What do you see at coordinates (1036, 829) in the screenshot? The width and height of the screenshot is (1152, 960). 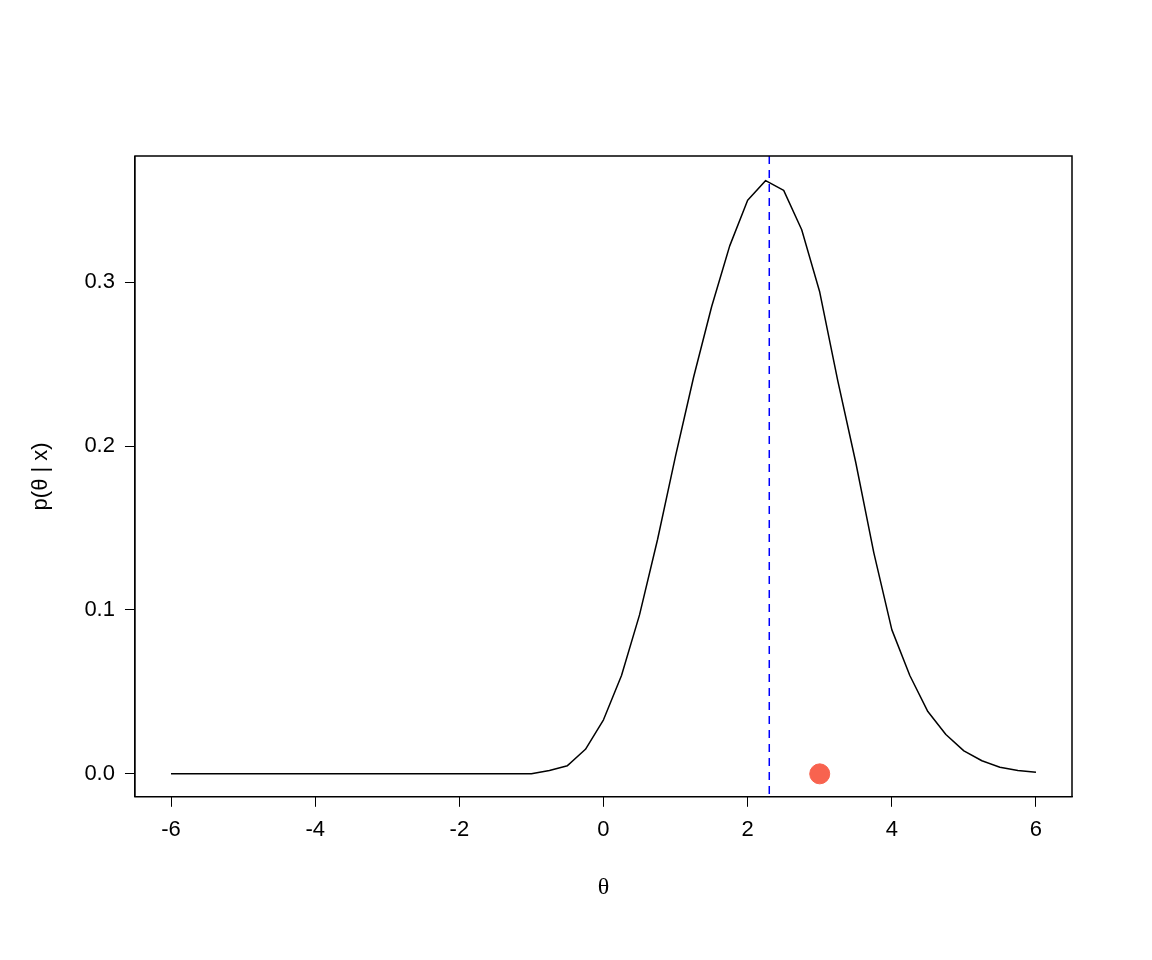 I see `x-tick-label: 6` at bounding box center [1036, 829].